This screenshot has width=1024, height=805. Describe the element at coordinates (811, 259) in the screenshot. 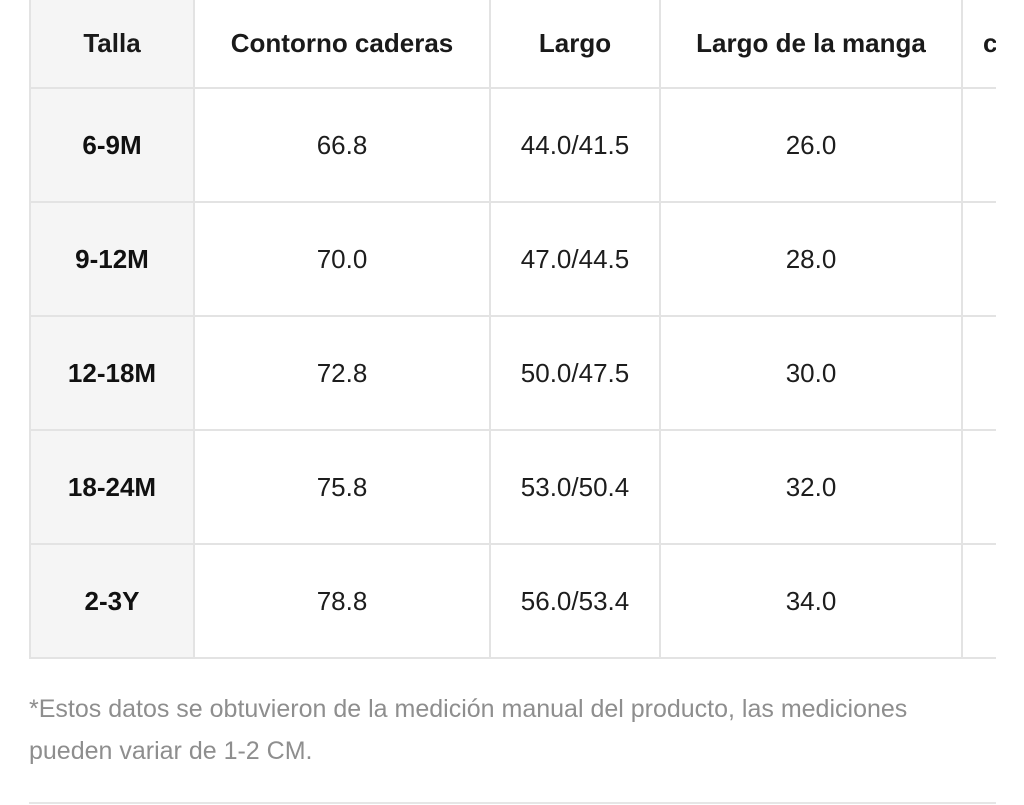

I see `cell-largo-manga: 28.0` at that location.